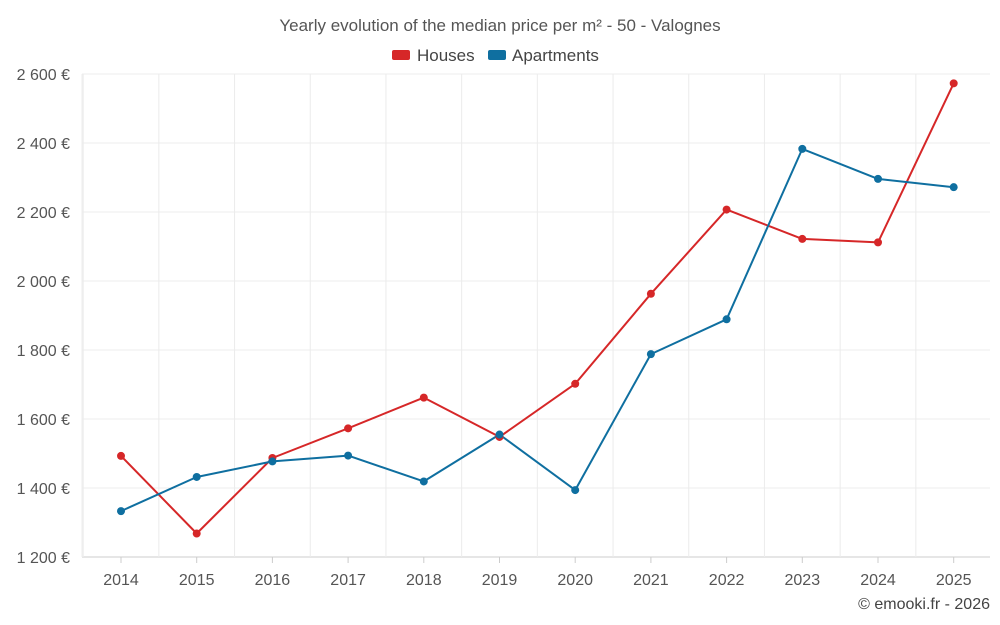 The height and width of the screenshot is (625, 1000). What do you see at coordinates (924, 604) in the screenshot?
I see `credit-label: © emooki.fr - 2026` at bounding box center [924, 604].